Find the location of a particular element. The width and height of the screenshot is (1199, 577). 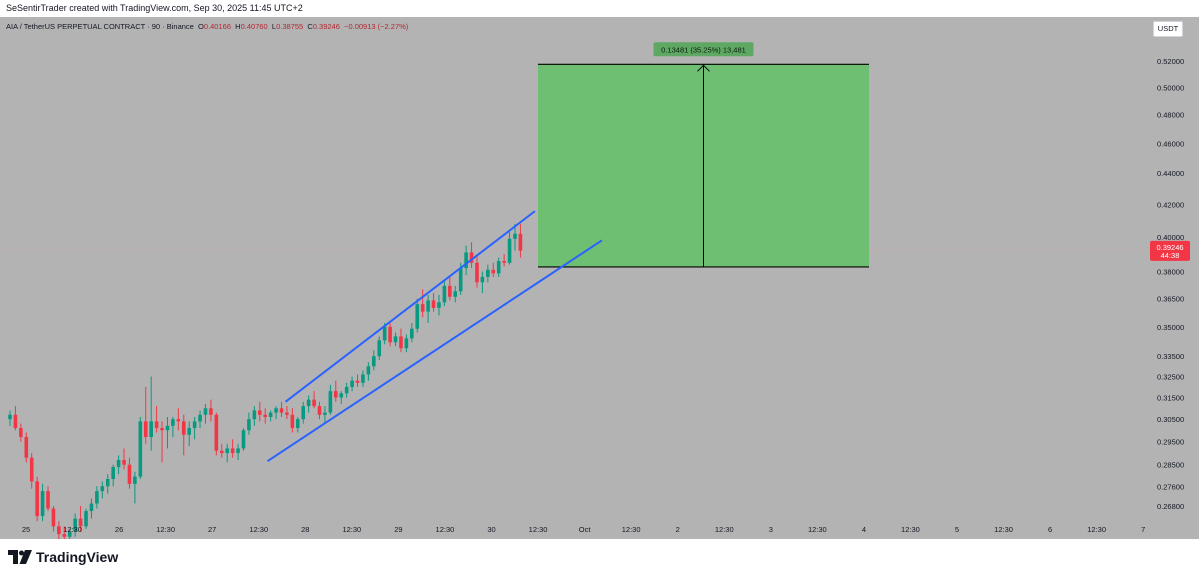

price-tick: 0.26800 is located at coordinates (1170, 506).